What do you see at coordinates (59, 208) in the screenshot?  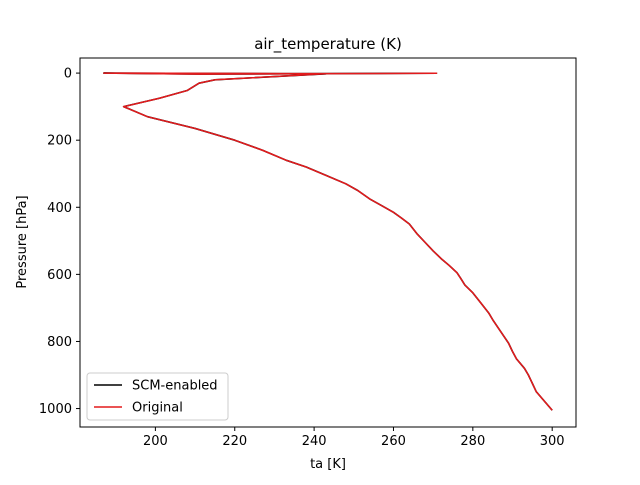 I see `y-tick-label: 400` at bounding box center [59, 208].